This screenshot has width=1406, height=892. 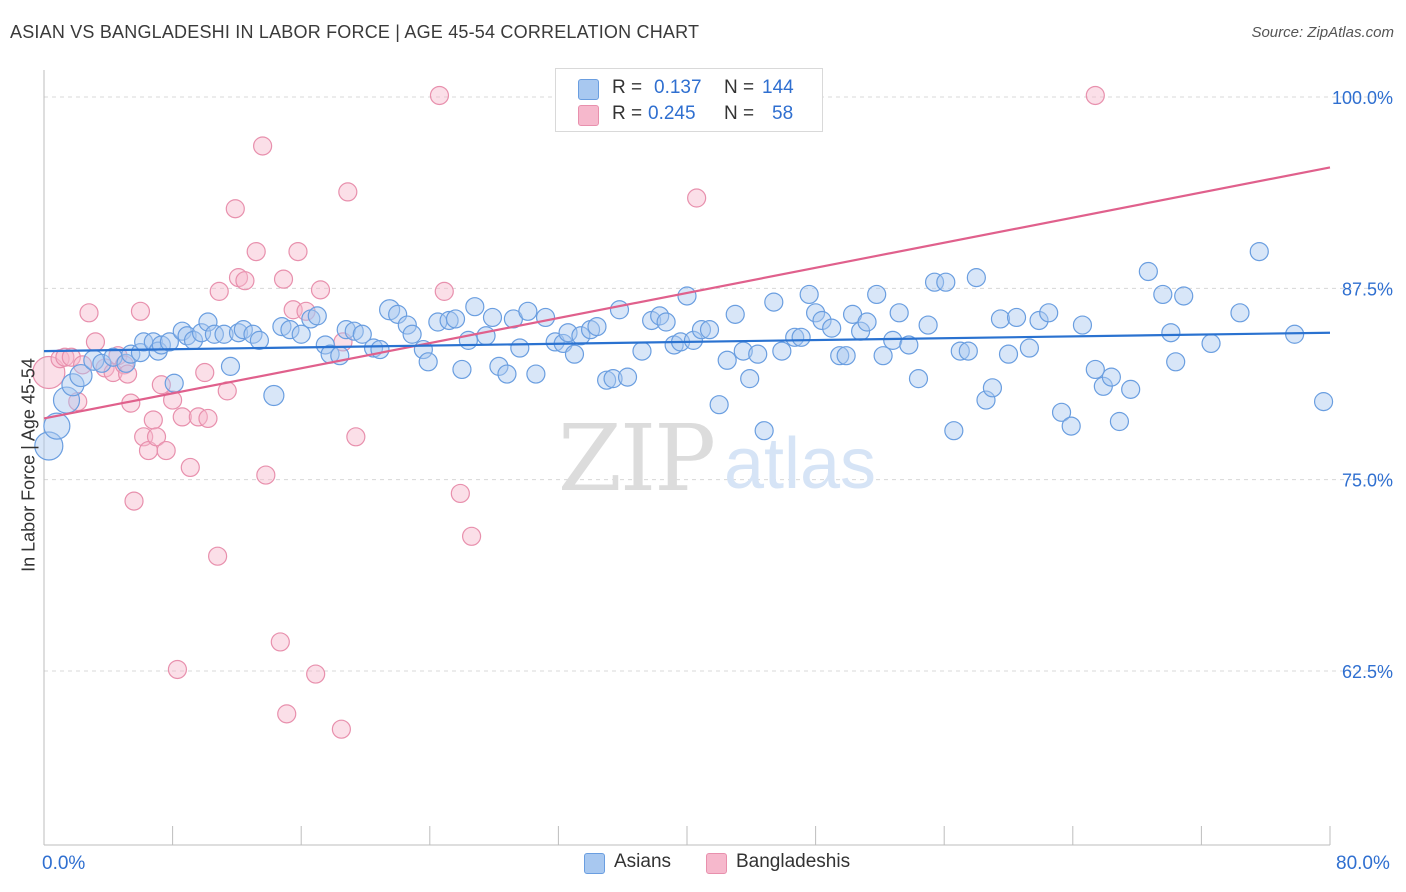 I want to click on legend-r-value: 0.245, so click(x=672, y=113).